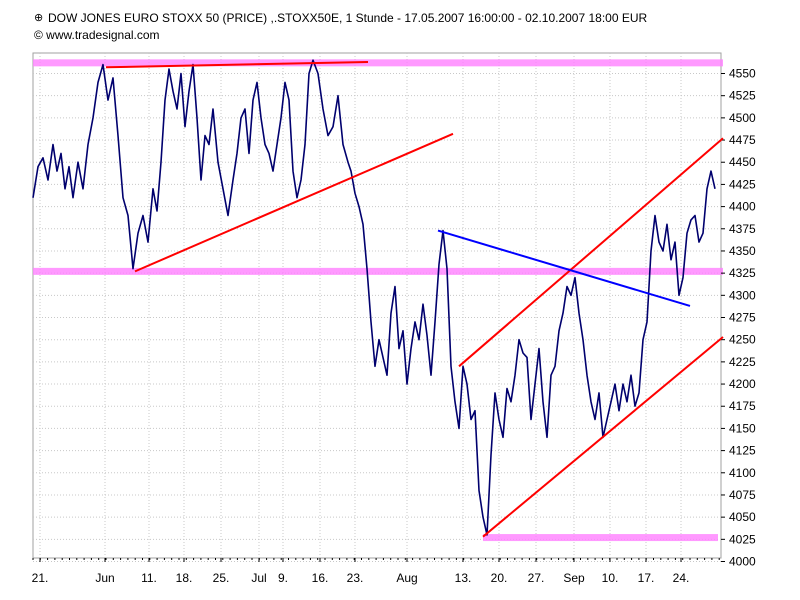 The height and width of the screenshot is (600, 800). What do you see at coordinates (610, 578) in the screenshot?
I see `x-tick-label: 10.` at bounding box center [610, 578].